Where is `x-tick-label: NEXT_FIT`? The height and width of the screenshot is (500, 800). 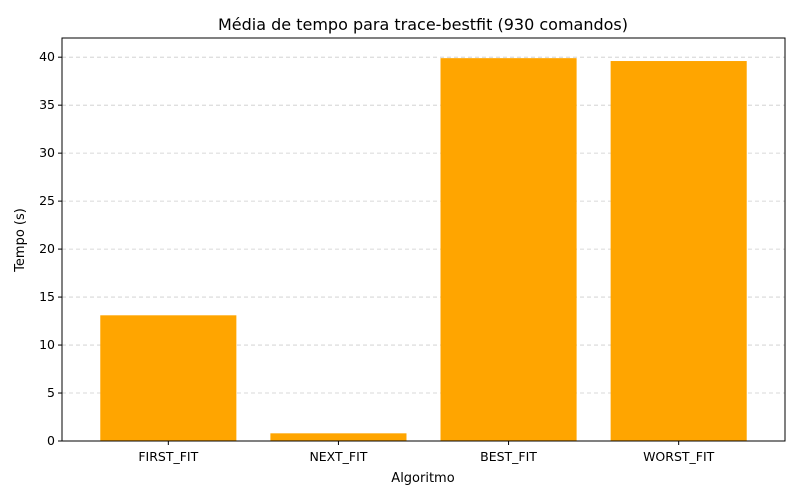
x-tick-label: NEXT_FIT is located at coordinates (338, 456).